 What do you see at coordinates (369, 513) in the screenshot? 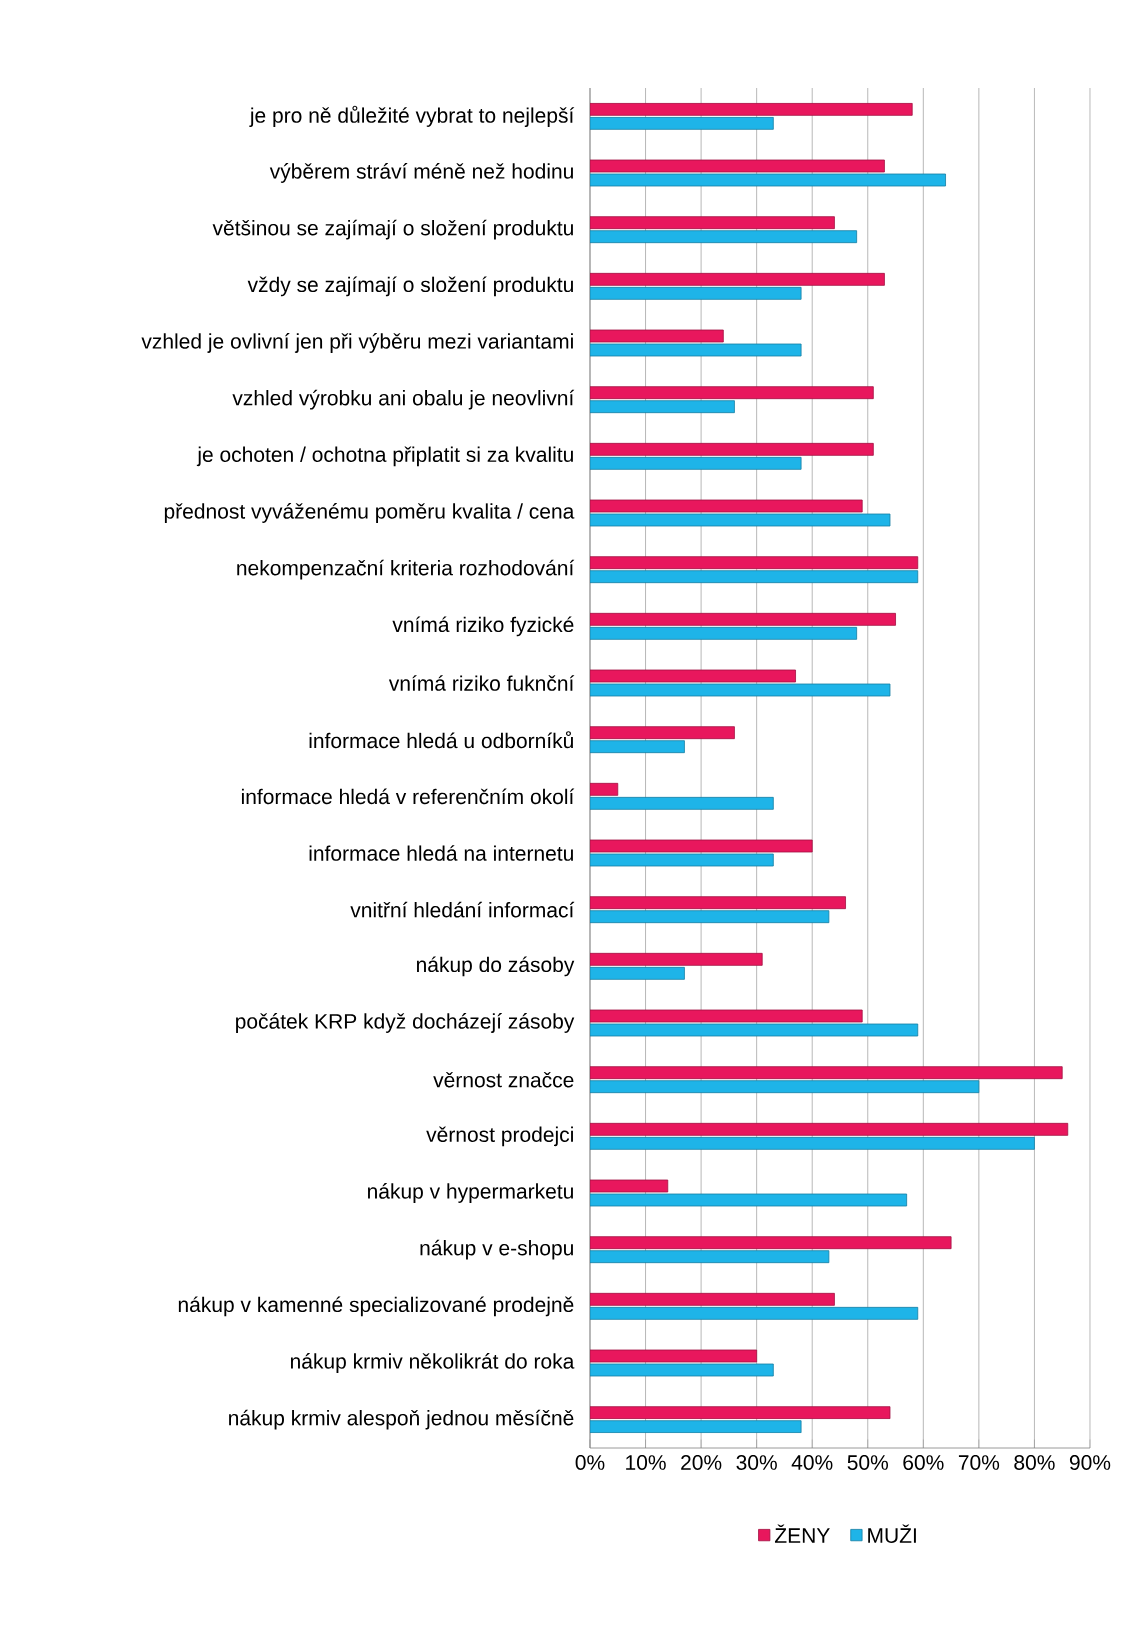
I see `y-tick-label: přednost vyváženému poměru kvalita / cena` at bounding box center [369, 513].